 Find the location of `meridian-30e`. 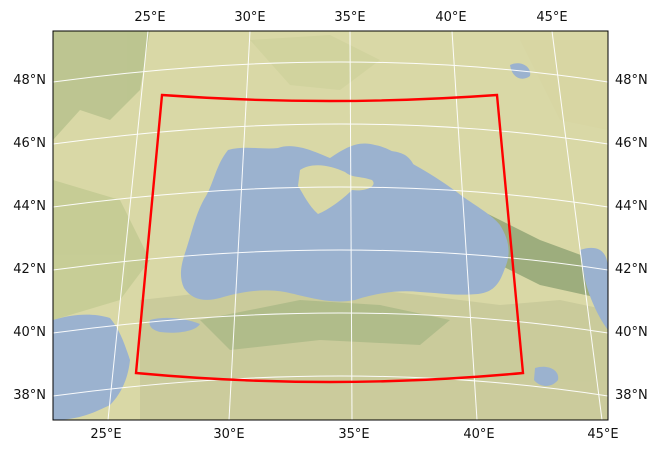

meridian-30e is located at coordinates (239, 225).